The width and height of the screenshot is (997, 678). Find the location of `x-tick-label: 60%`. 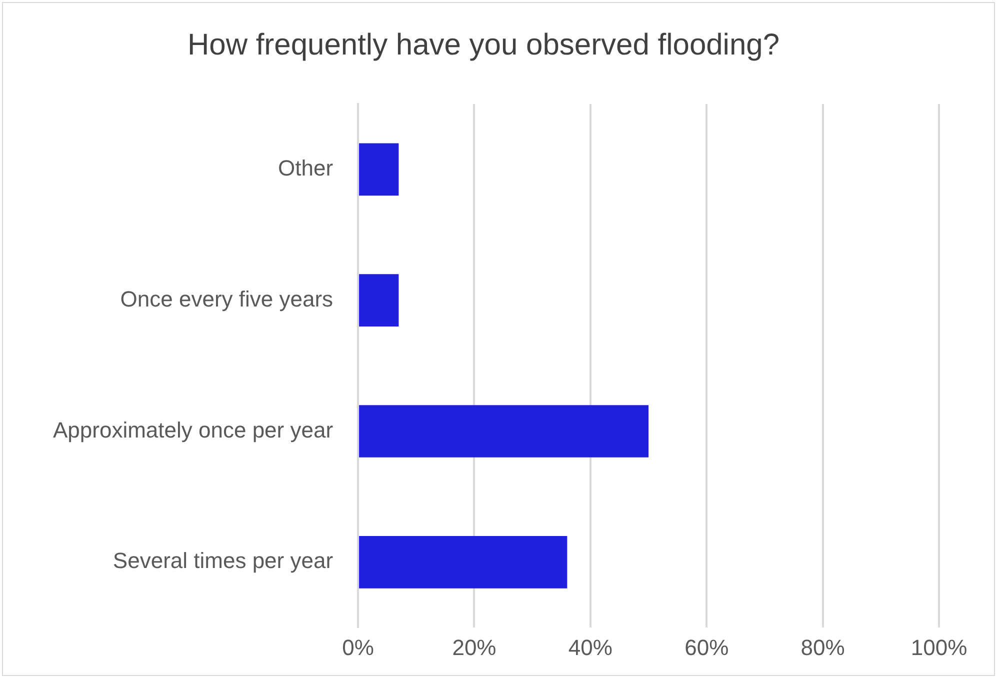

x-tick-label: 60% is located at coordinates (706, 647).